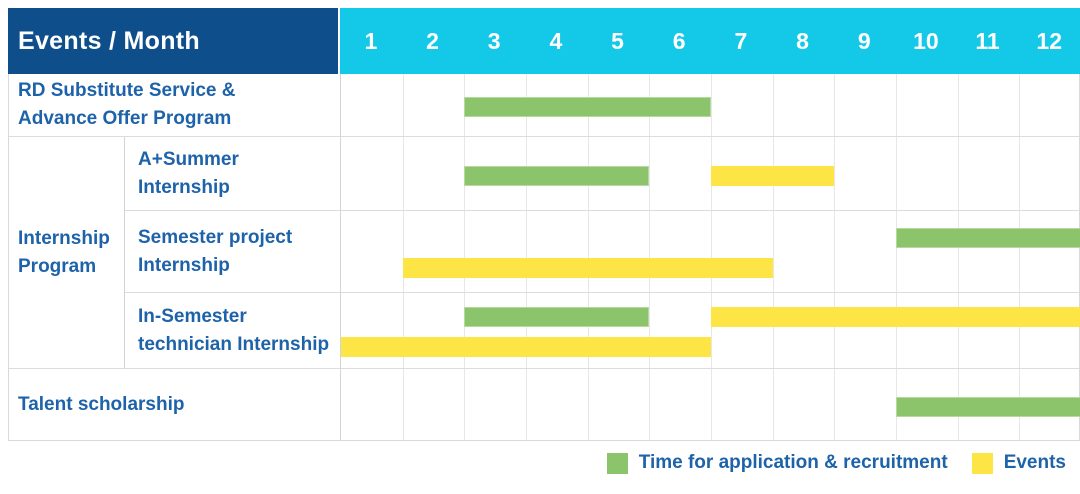 The width and height of the screenshot is (1080, 494). I want to click on row-timeline-a-summer-internship, so click(710, 174).